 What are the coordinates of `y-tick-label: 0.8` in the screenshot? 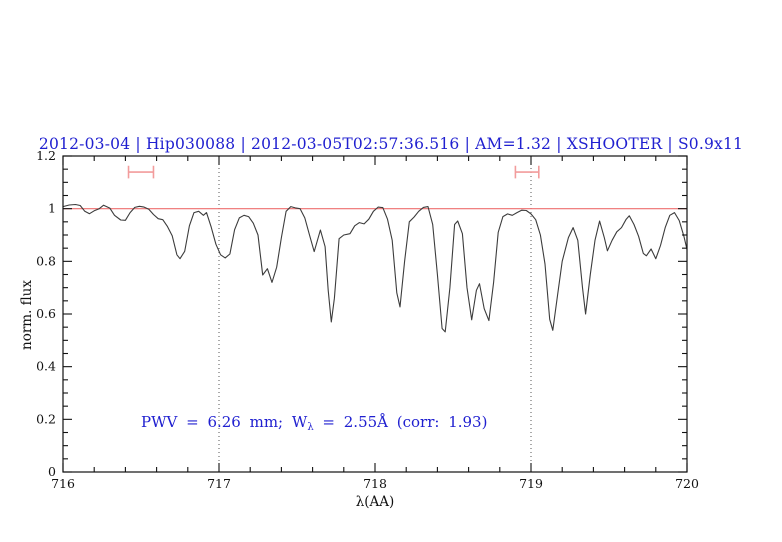 It's located at (46, 260).